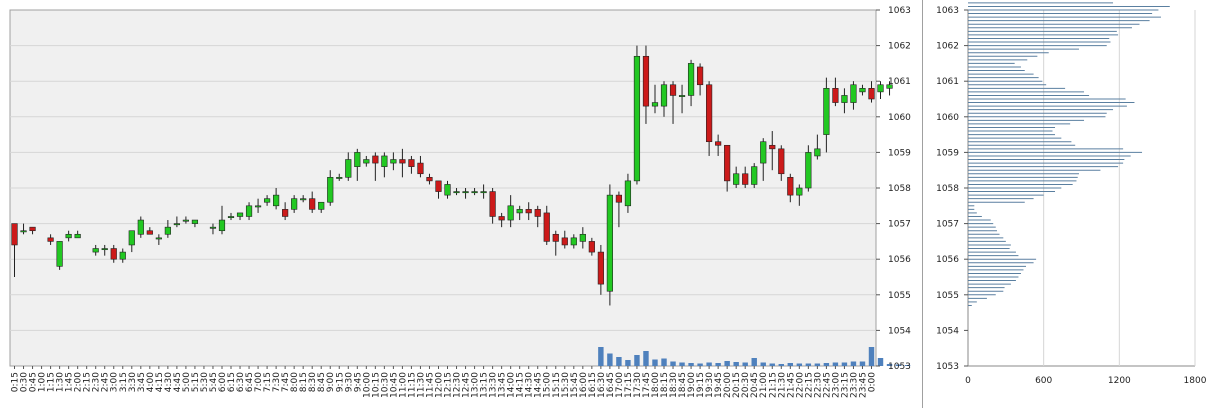 Image resolution: width=1211 pixels, height=408 pixels. I want to click on x-tick-label: 17:15, so click(629, 385).